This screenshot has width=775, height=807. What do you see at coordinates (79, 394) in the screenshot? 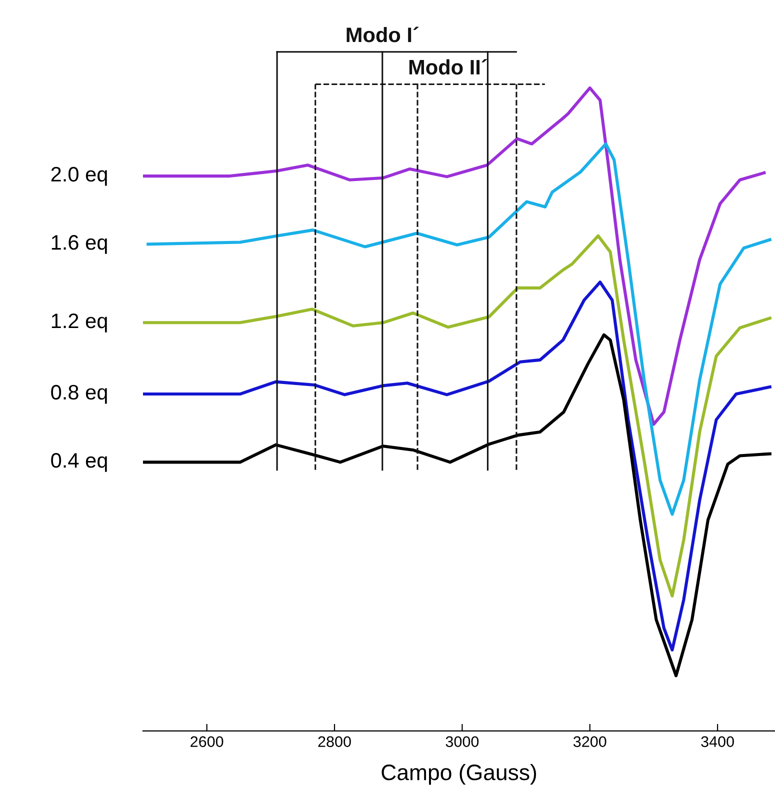
I see `series-label: 0.8 eq` at bounding box center [79, 394].